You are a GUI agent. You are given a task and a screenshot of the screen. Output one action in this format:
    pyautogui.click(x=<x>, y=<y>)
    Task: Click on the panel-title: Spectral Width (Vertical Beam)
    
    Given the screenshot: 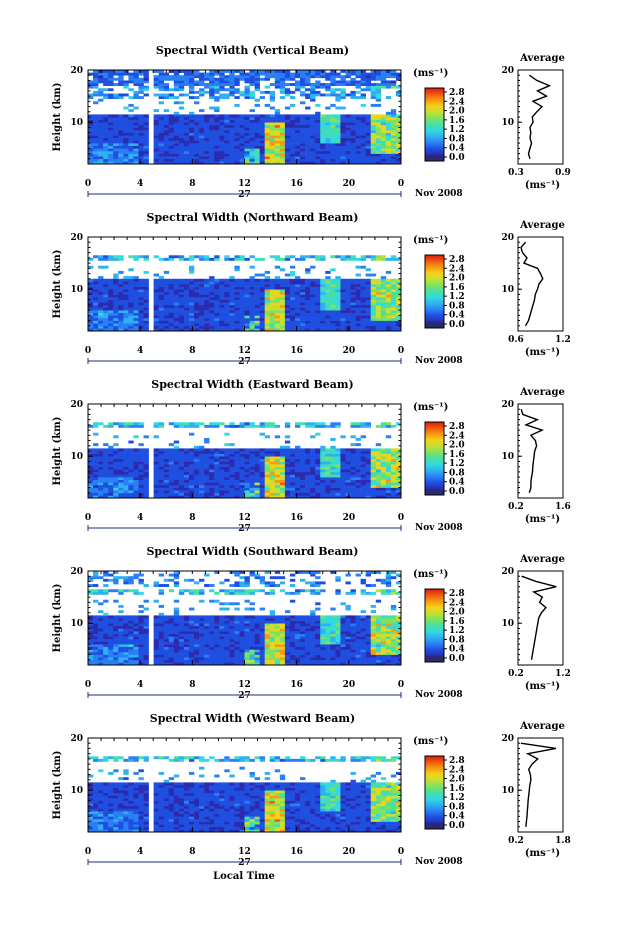 What is the action you would take?
    pyautogui.click(x=252, y=50)
    